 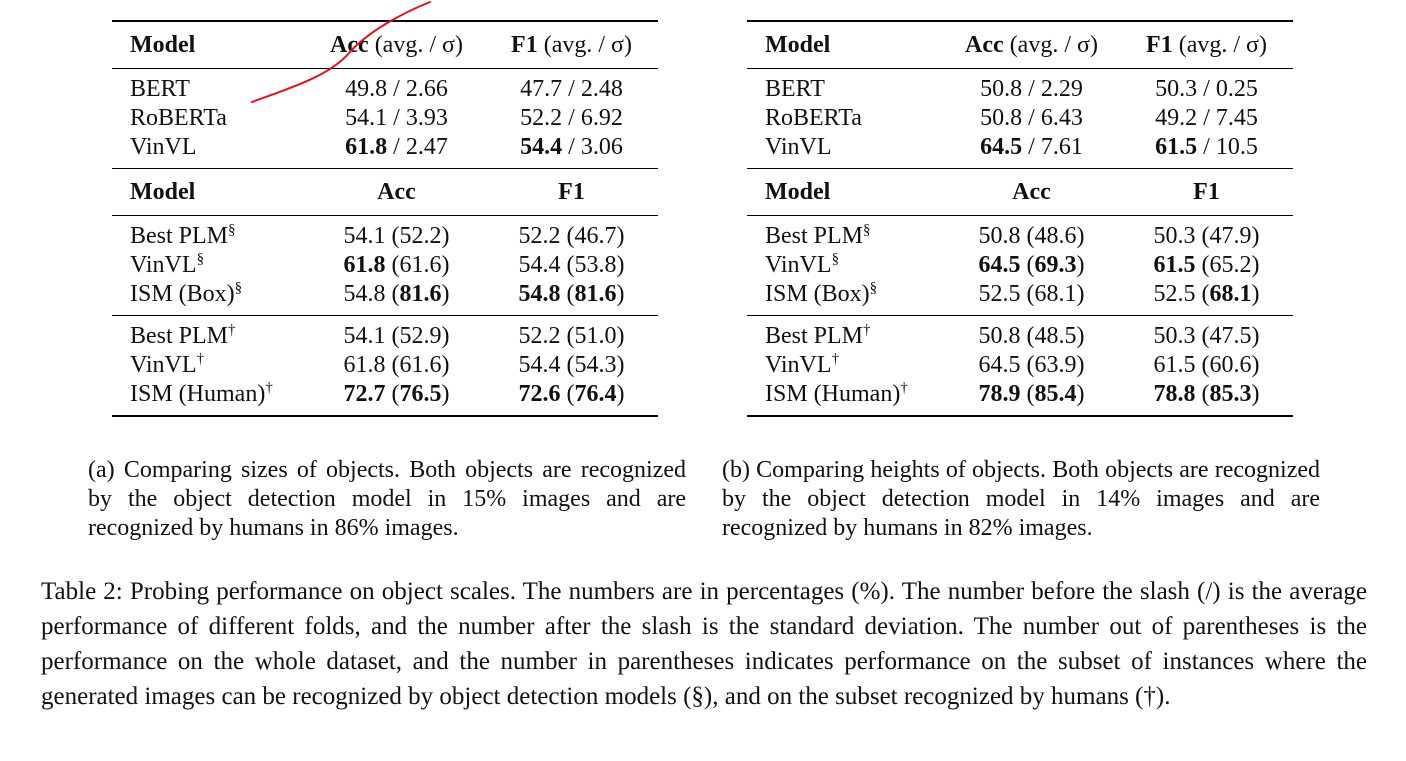 I want to click on table-row: Best PLM§ 50.8 (48.6) 50.3 (47.9), so click(x=1020, y=233).